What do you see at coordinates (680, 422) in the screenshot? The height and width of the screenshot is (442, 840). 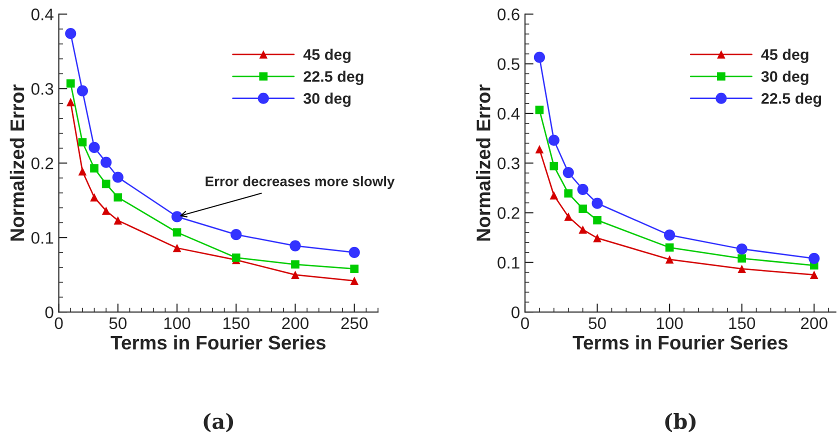 I see `text: (b)` at bounding box center [680, 422].